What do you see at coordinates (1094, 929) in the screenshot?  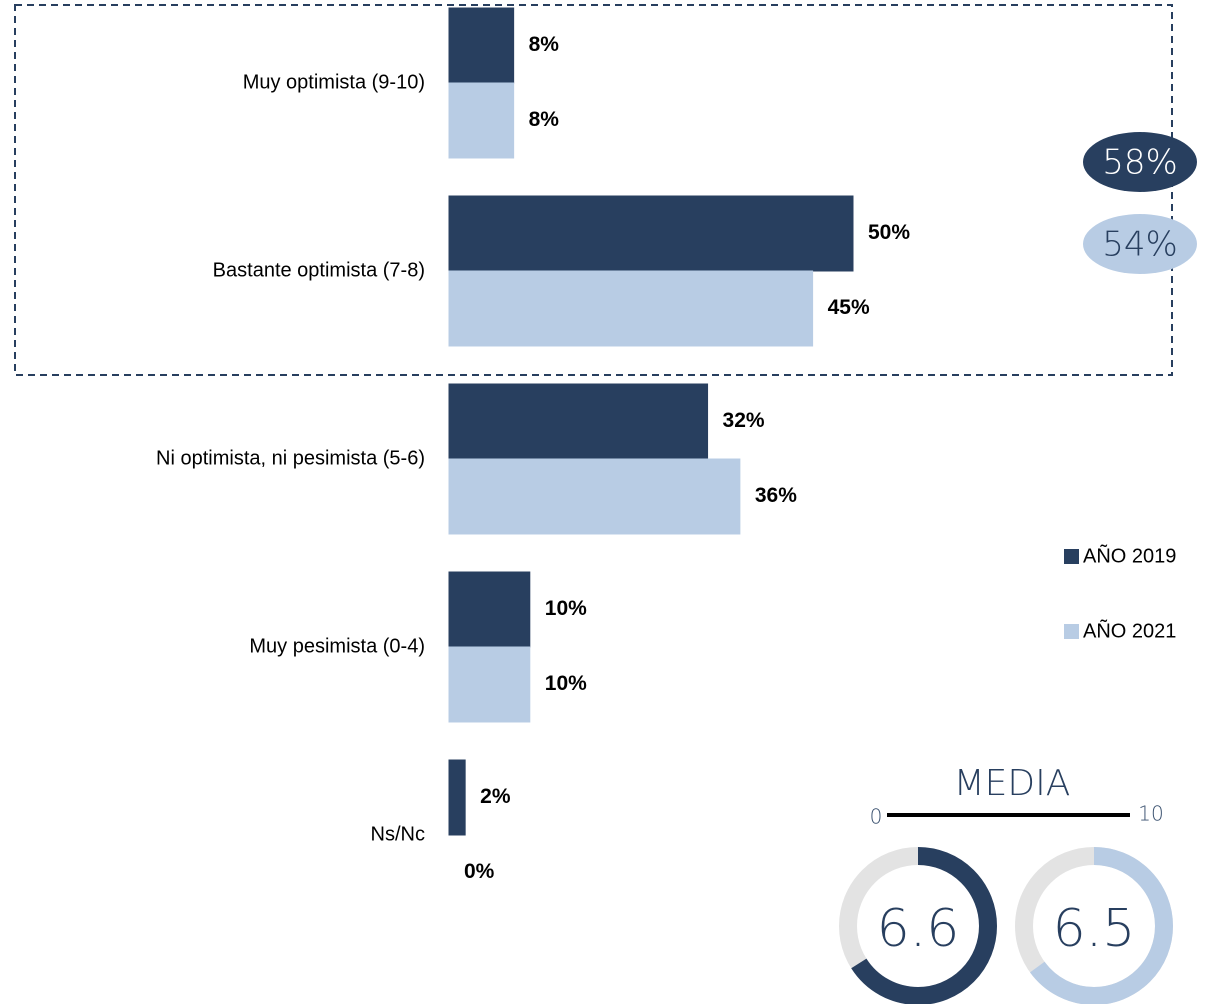 I see `gauge-value: 6.5` at bounding box center [1094, 929].